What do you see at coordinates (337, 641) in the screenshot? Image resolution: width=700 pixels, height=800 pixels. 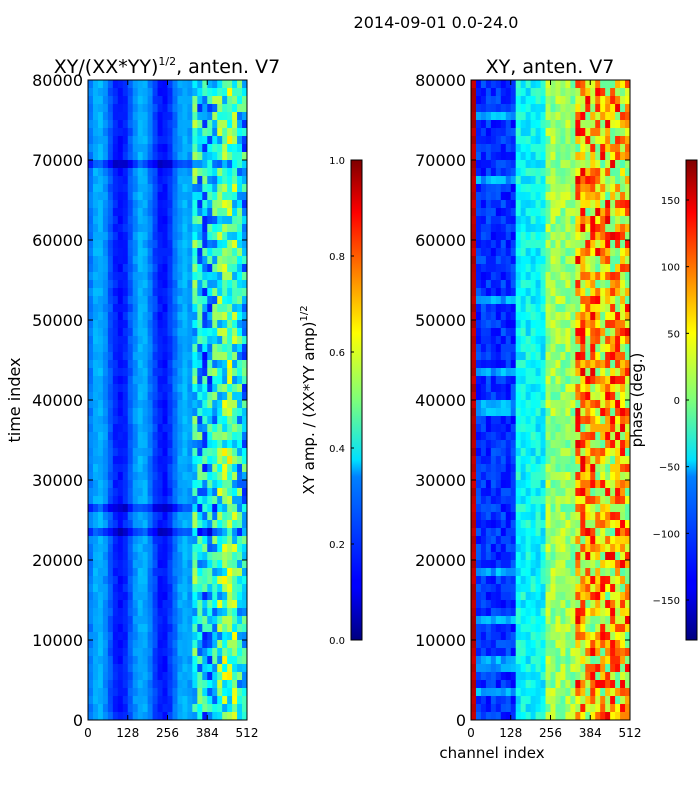 I see `colorbar-tick-label: 0.0` at bounding box center [337, 641].